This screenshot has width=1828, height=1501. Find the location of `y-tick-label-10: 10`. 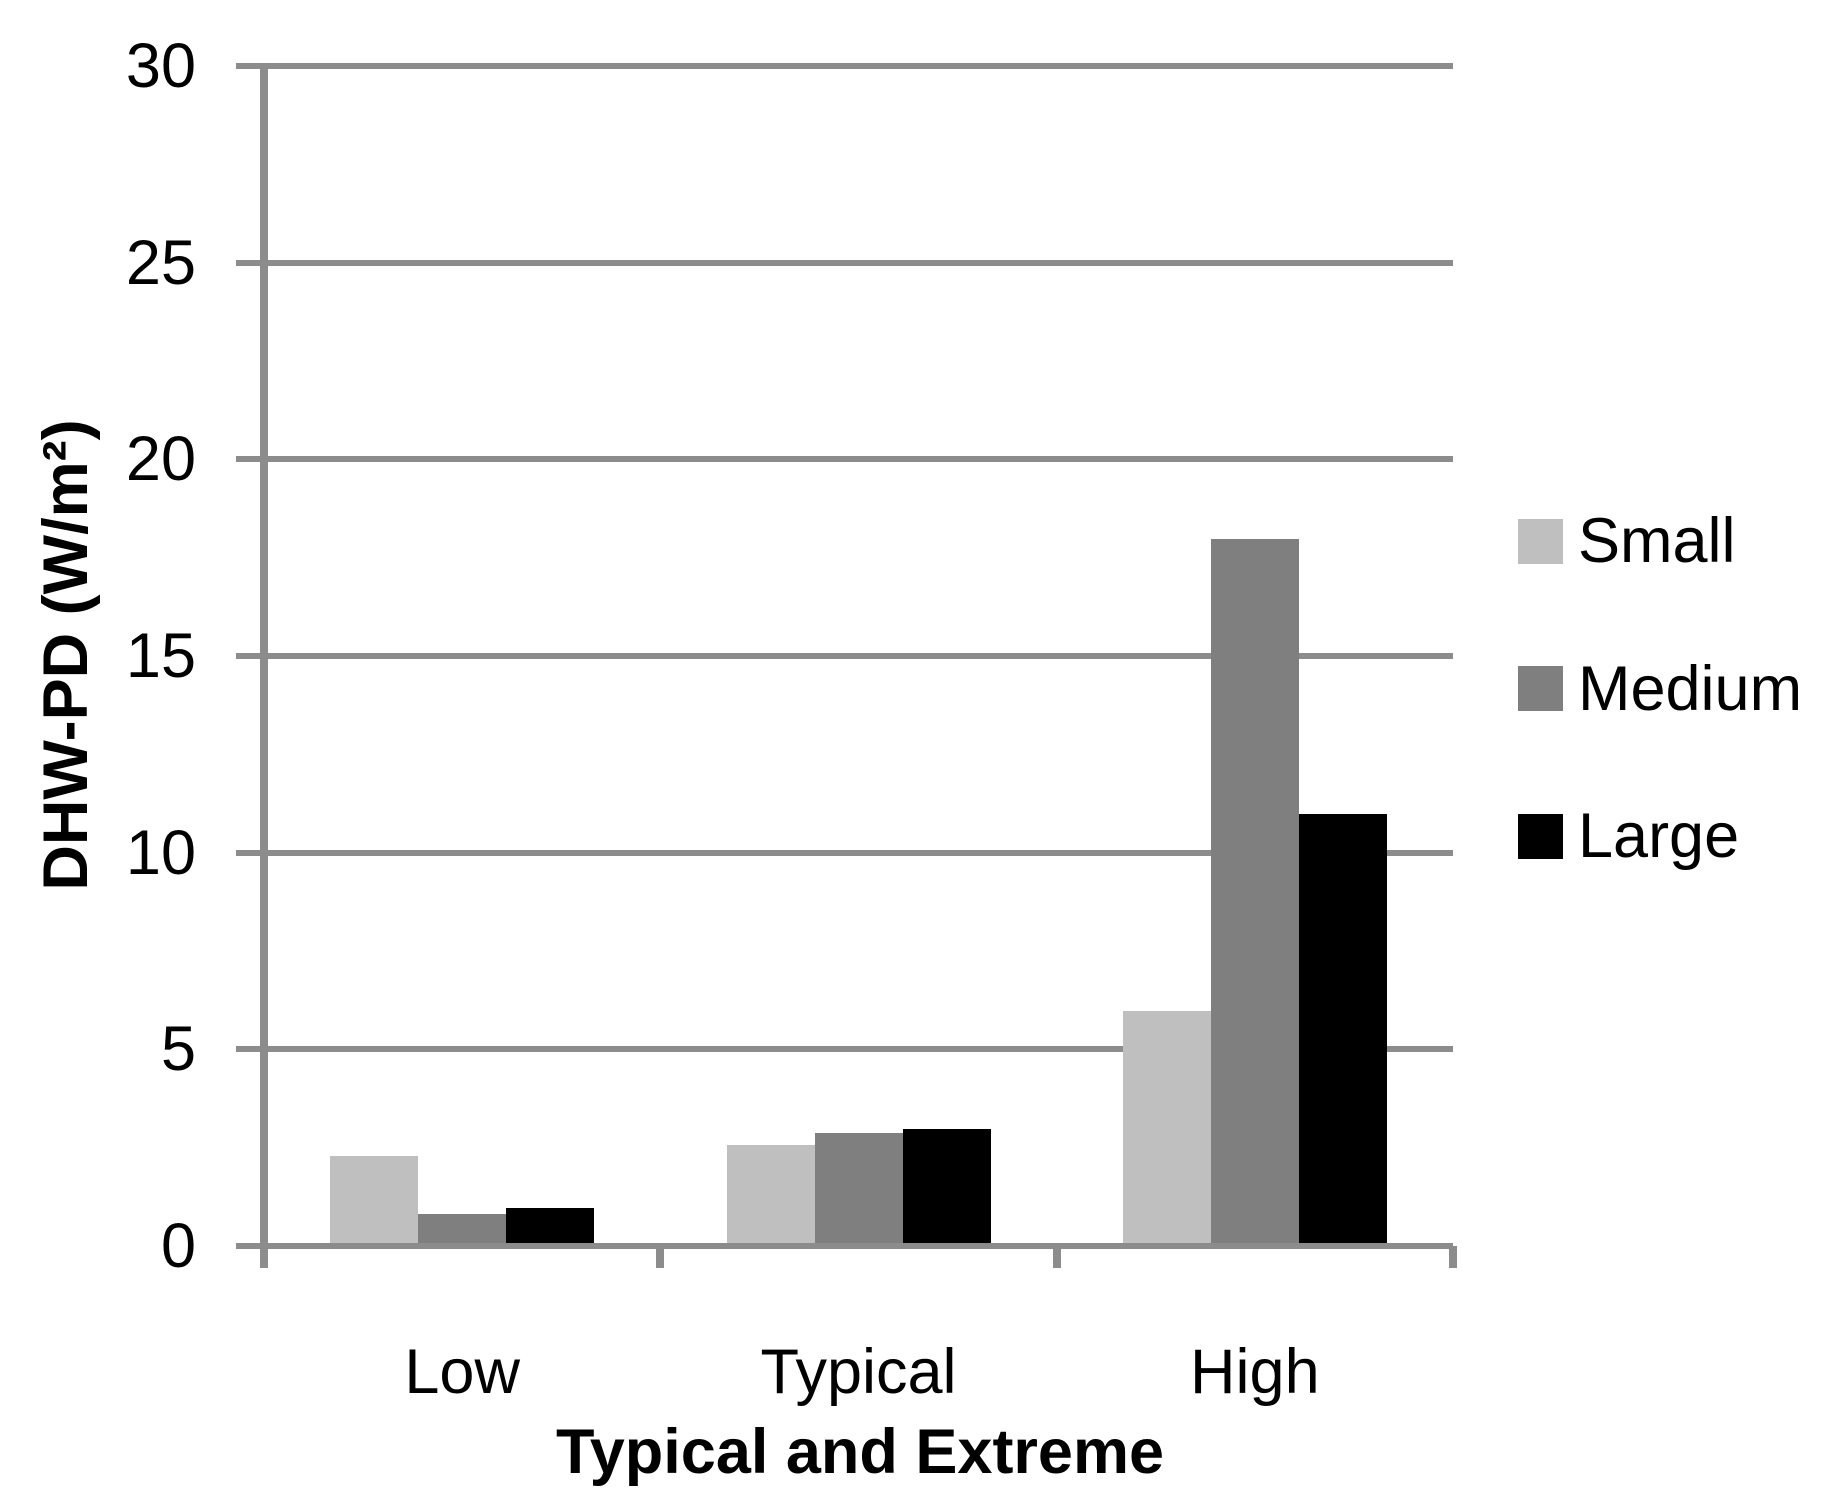

y-tick-label-10: 10 is located at coordinates (160, 852).